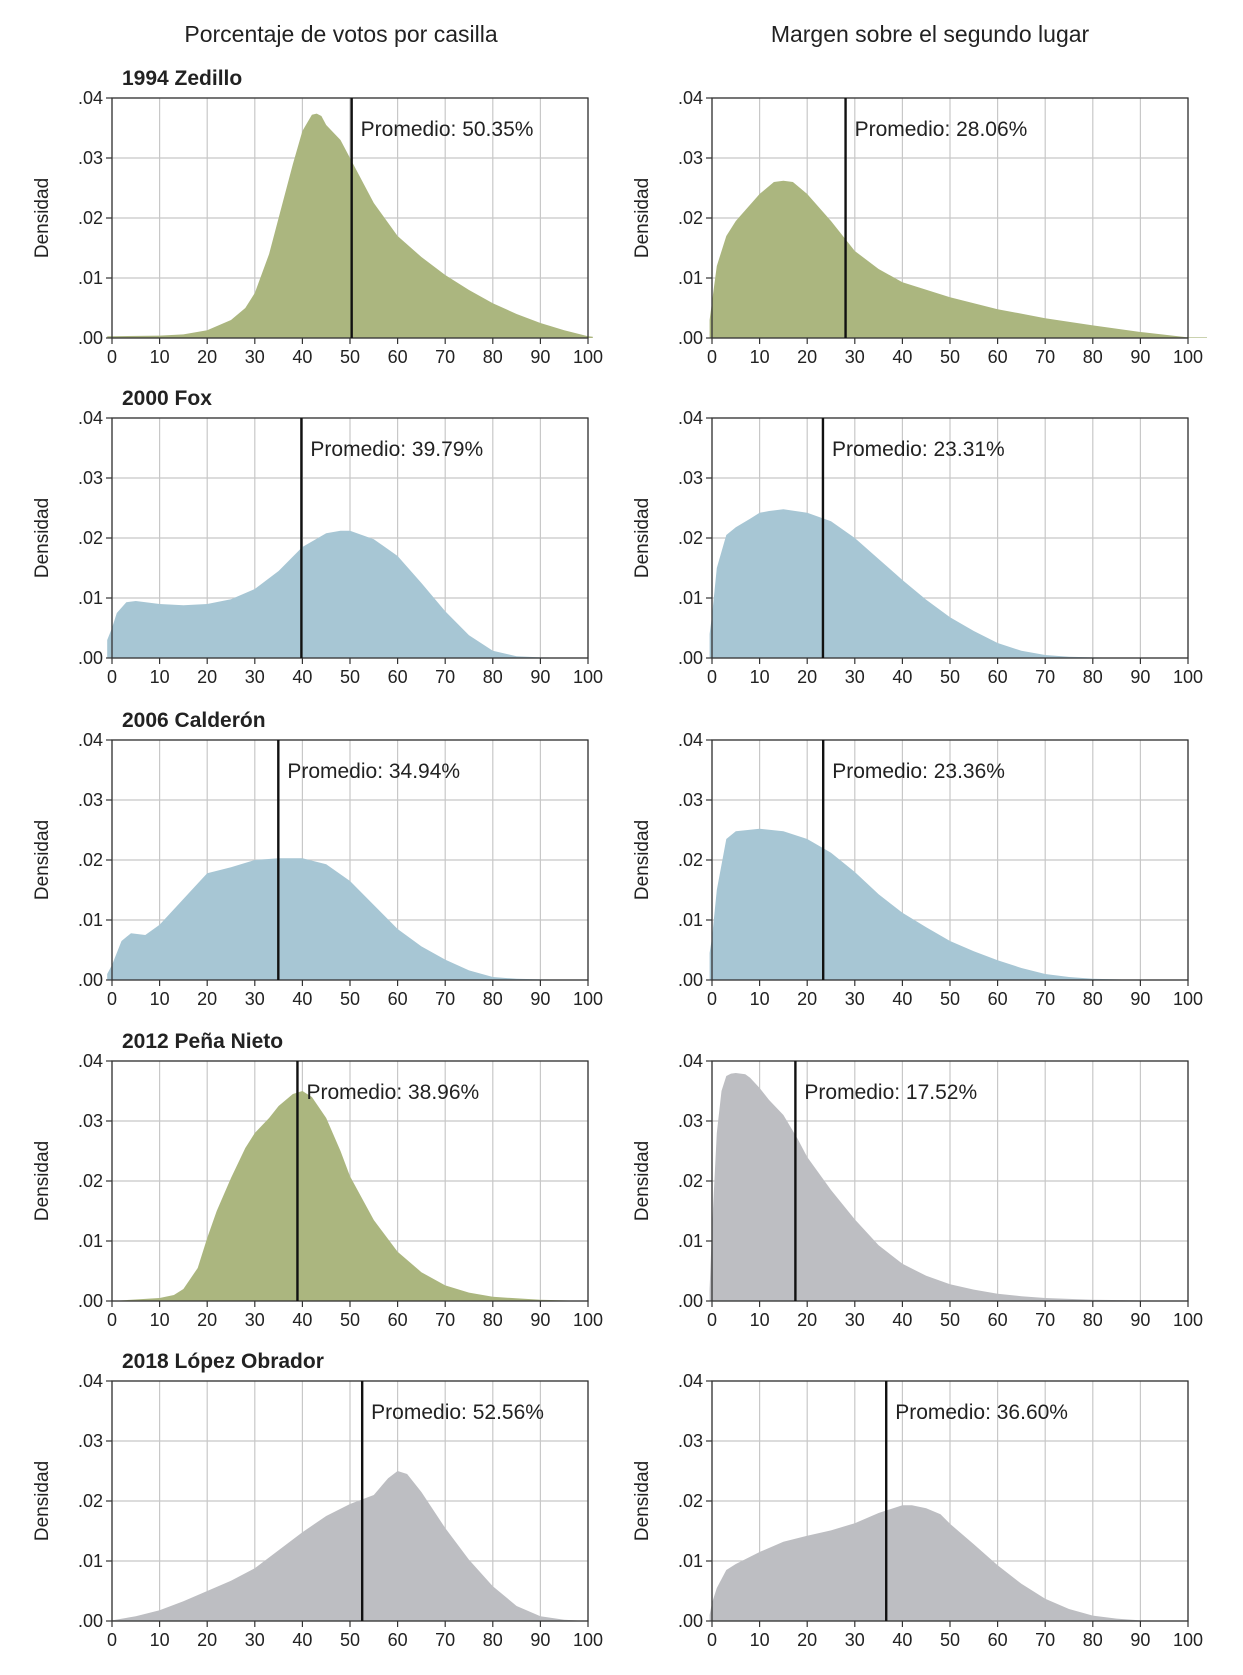 This screenshot has width=1243, height=1675. Describe the element at coordinates (941, 129) in the screenshot. I see `mean-label: Promedio: 28.06%` at that location.